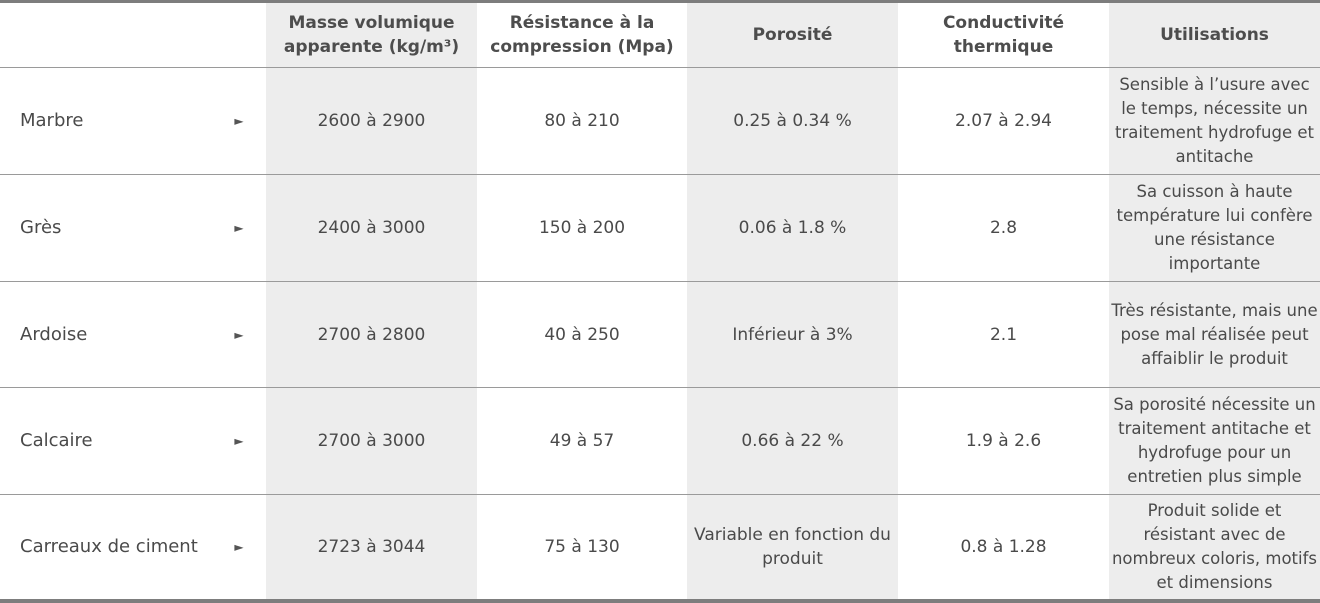  Describe the element at coordinates (792, 441) in the screenshot. I see `porosite-cell: 0.66 à 22 %` at that location.